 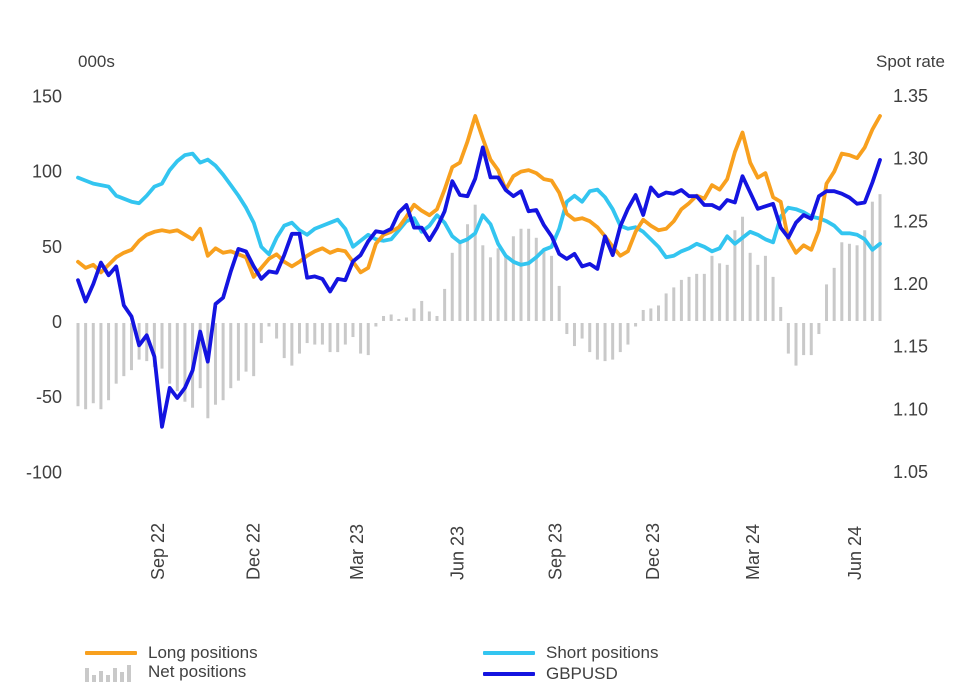 What do you see at coordinates (479, 209) in the screenshot?
I see `short-positions-line` at bounding box center [479, 209].